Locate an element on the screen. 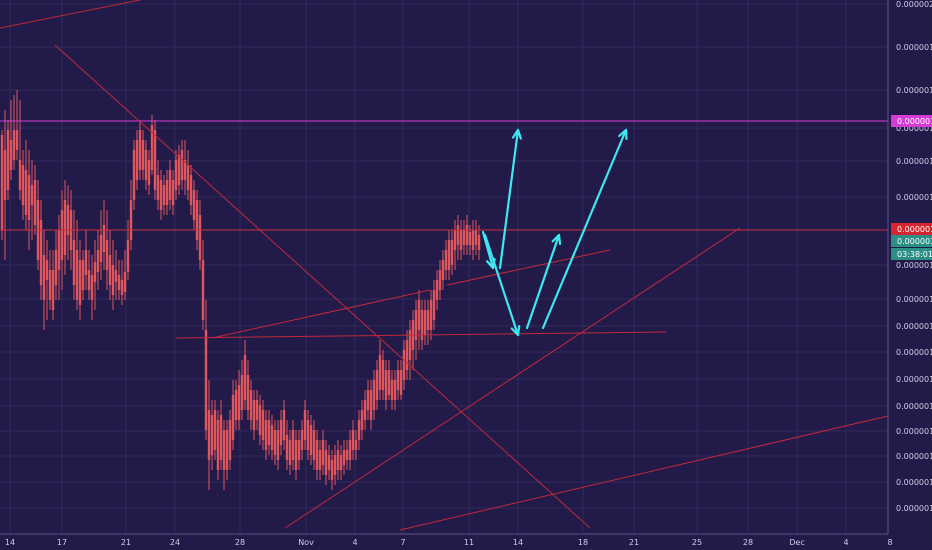 This screenshot has width=932, height=550. price-tag-label-2: 0.00000174 is located at coordinates (914, 241).